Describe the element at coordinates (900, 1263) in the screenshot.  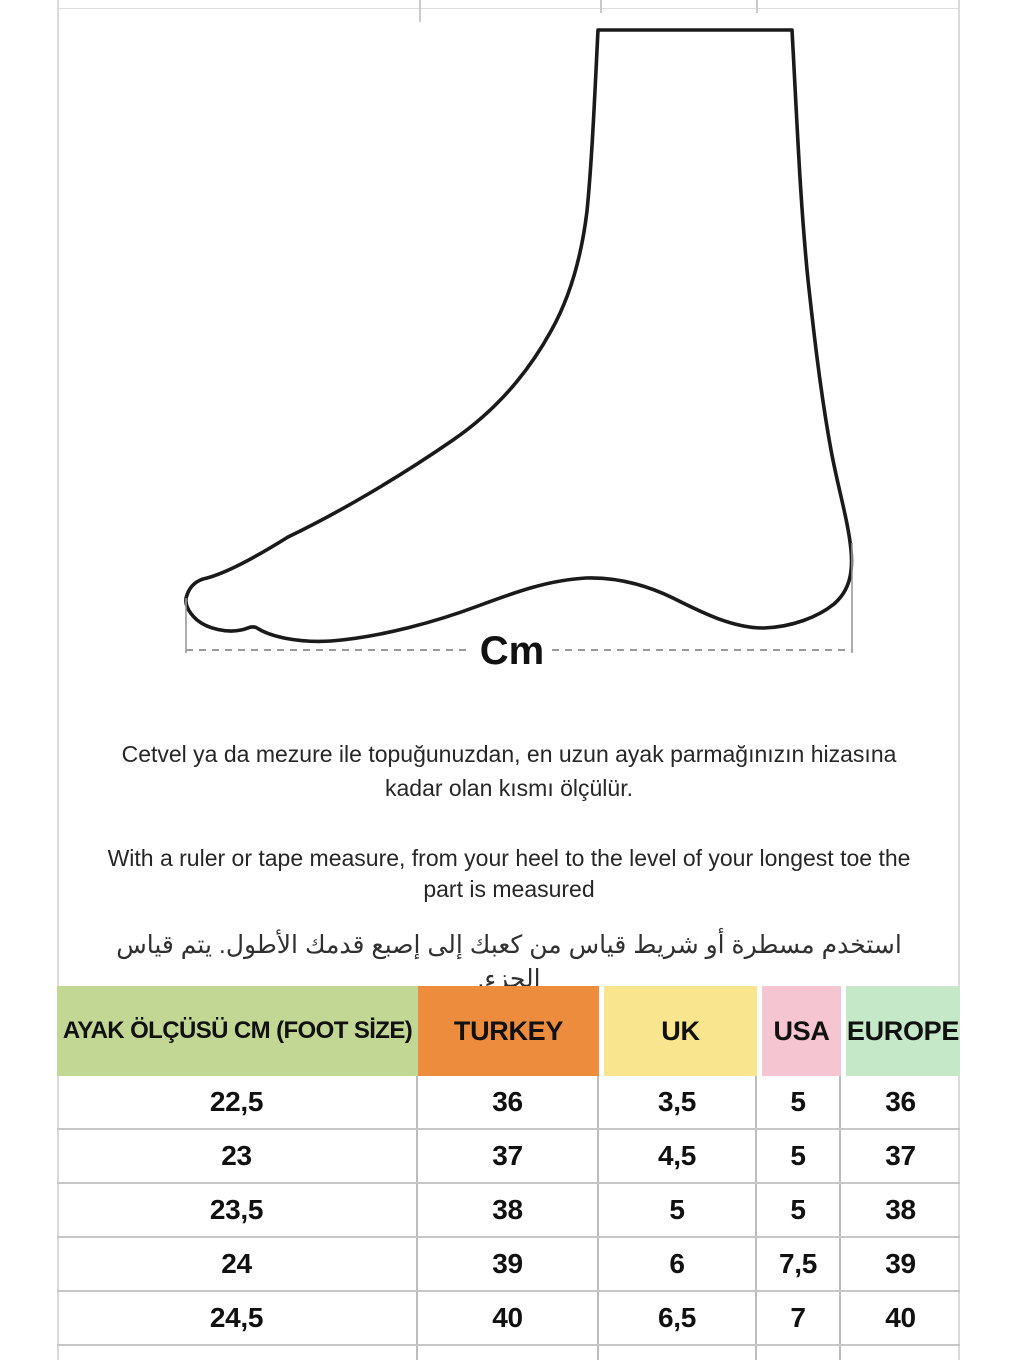
I see `size-cell-europe: 39` at that location.